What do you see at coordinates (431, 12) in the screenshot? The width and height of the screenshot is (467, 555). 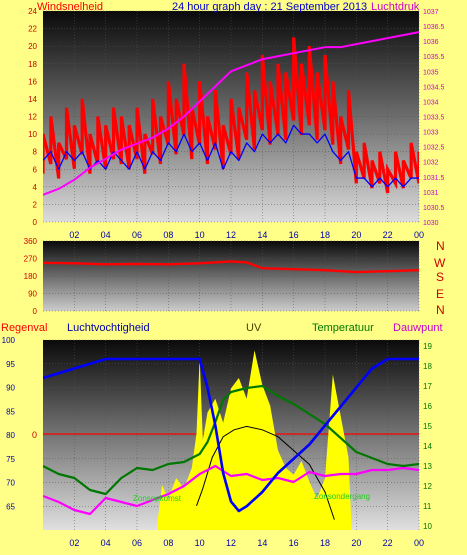 I see `pressure-y-tick-label: 1037` at bounding box center [431, 12].